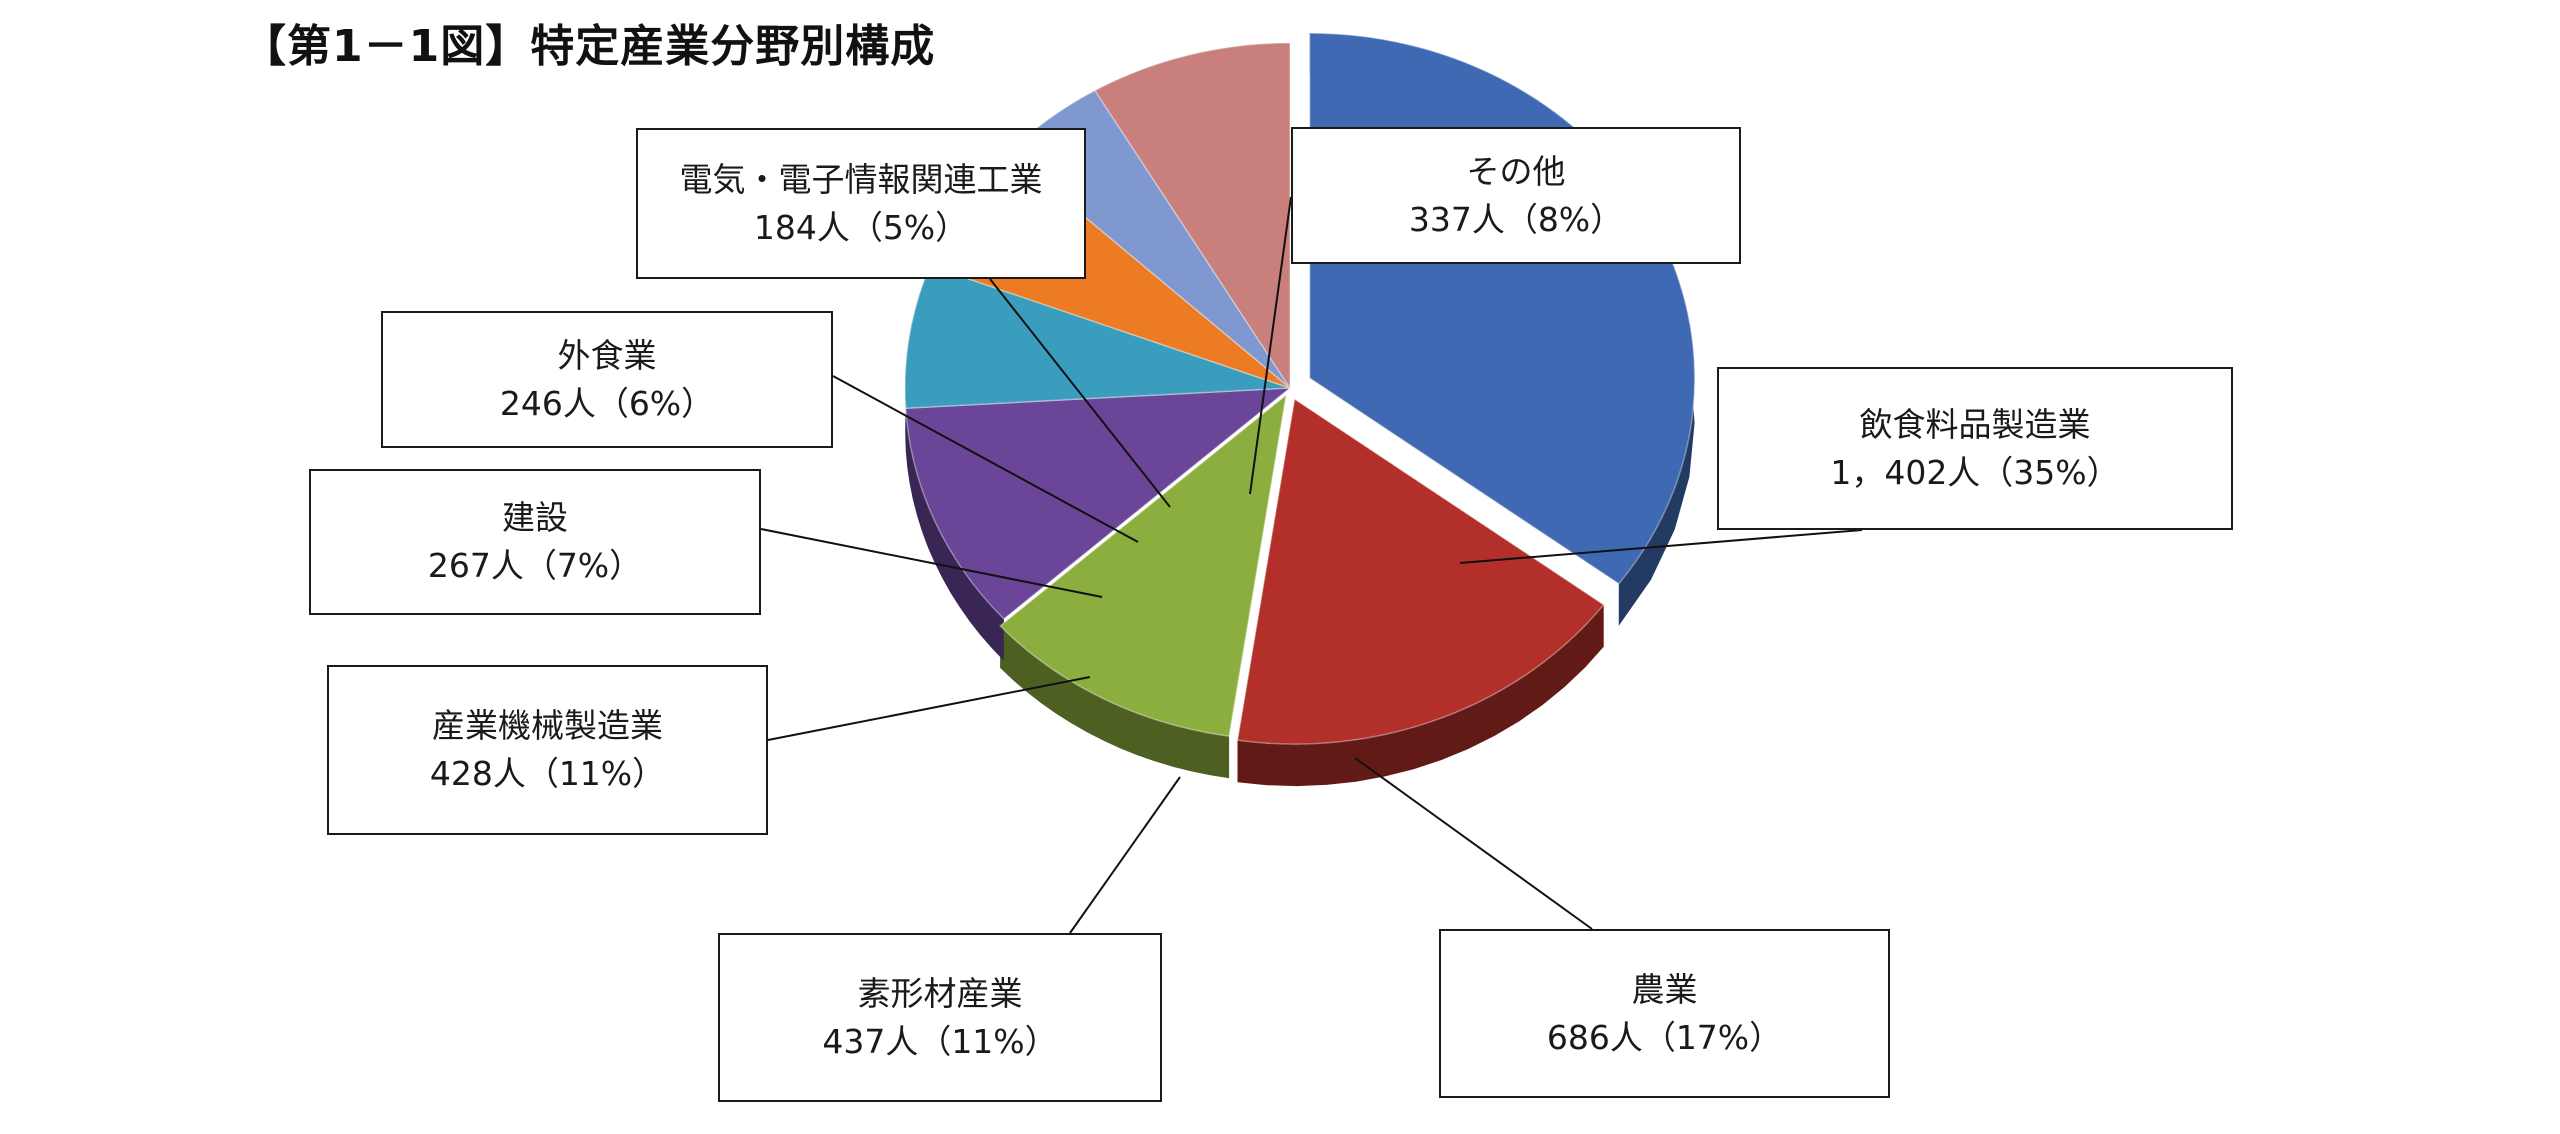  Describe the element at coordinates (1192, 216) in the screenshot. I see `pie-slice-other` at that location.